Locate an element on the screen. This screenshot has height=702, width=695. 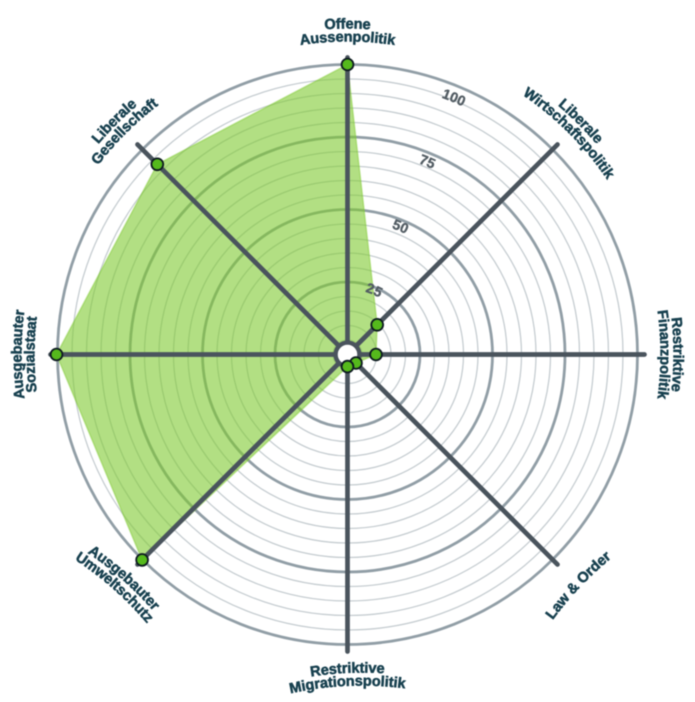
svg-text: Aussenpolitik is located at coordinates (348, 39).